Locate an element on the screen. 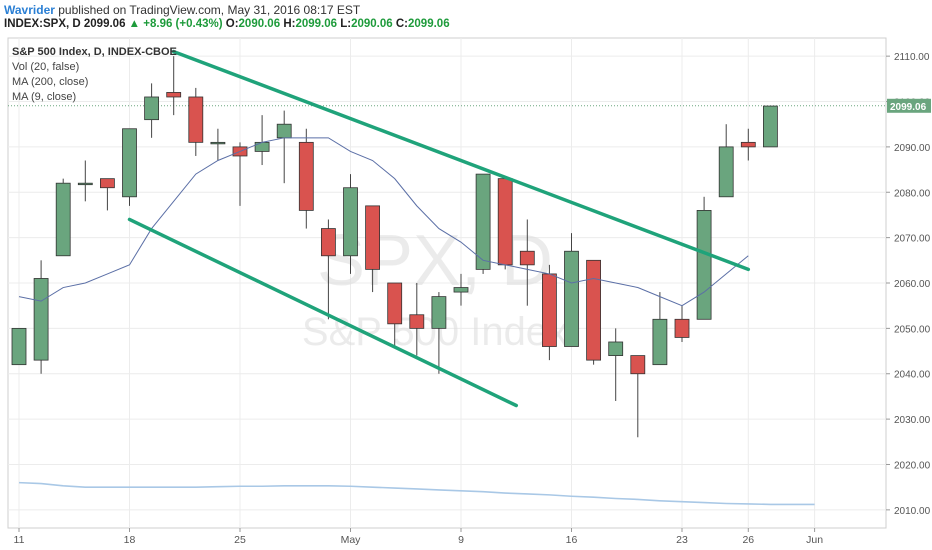 This screenshot has height=550, width=932. author-link: Wavrider is located at coordinates (29, 10).